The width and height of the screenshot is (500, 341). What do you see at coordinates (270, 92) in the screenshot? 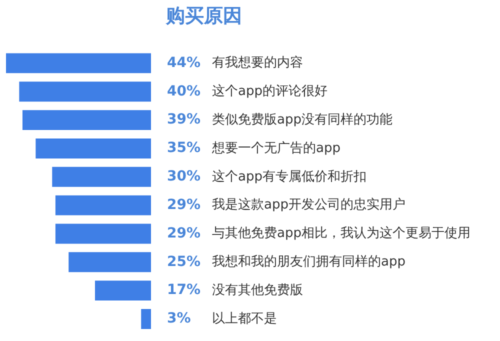
I see `y-tick-label: 这个app的评论很好` at bounding box center [270, 92].